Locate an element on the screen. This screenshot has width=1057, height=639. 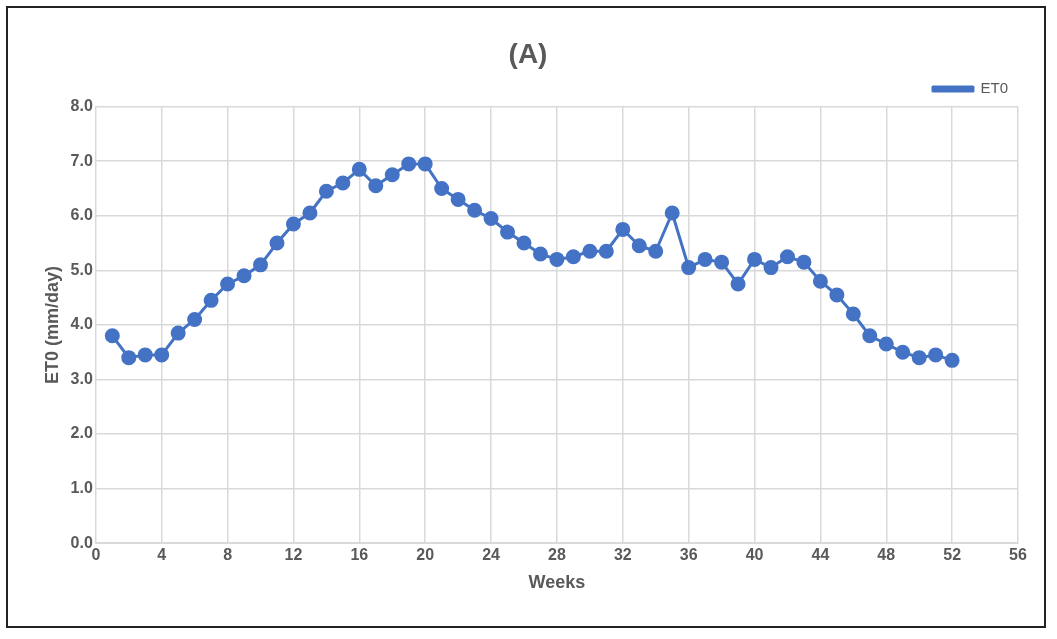
x-tick-label: 20 is located at coordinates (425, 555).